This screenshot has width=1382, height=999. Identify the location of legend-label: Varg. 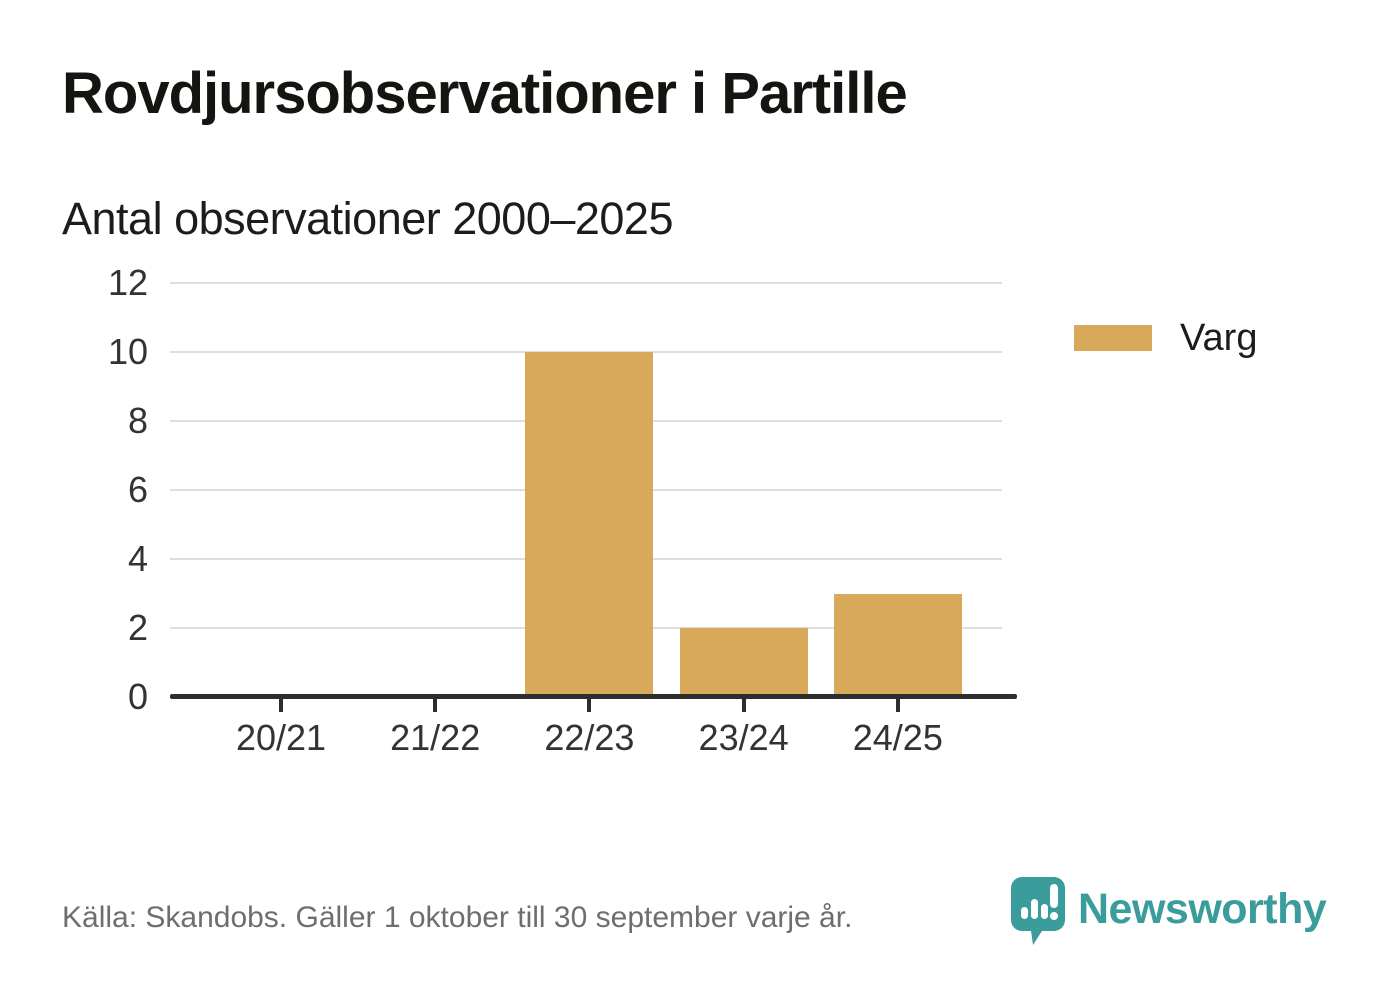
(1219, 338).